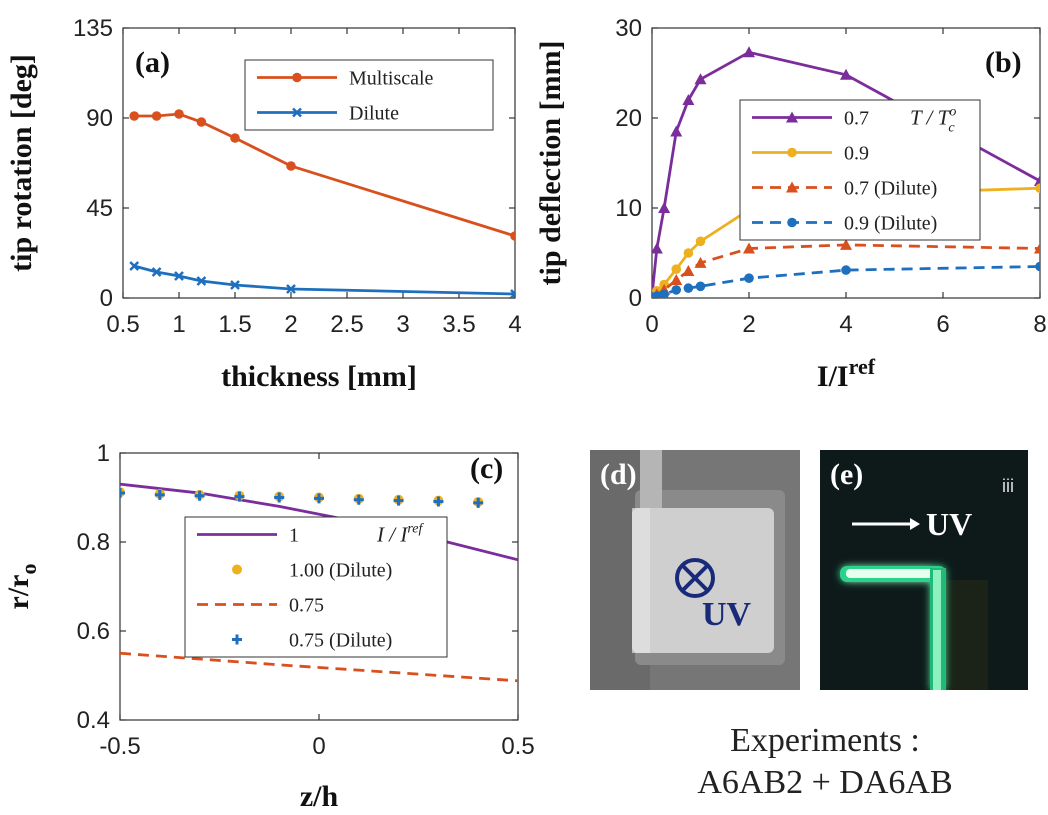  What do you see at coordinates (727, 614) in the screenshot?
I see `photo-d-uv-label: UV` at bounding box center [727, 614].